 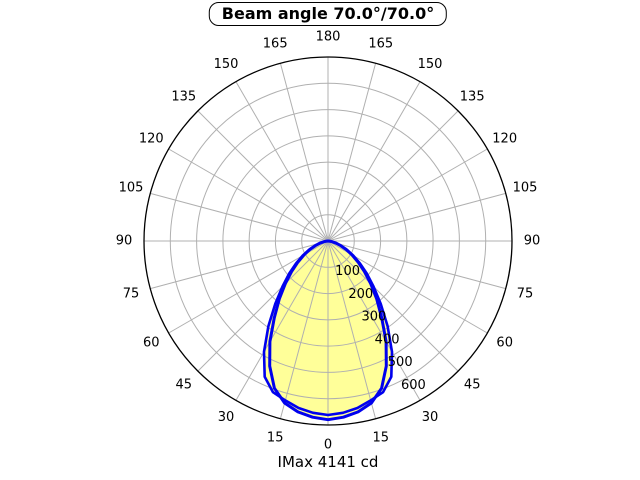 I want to click on angle-tick-label-105-left: 105, so click(x=131, y=188).